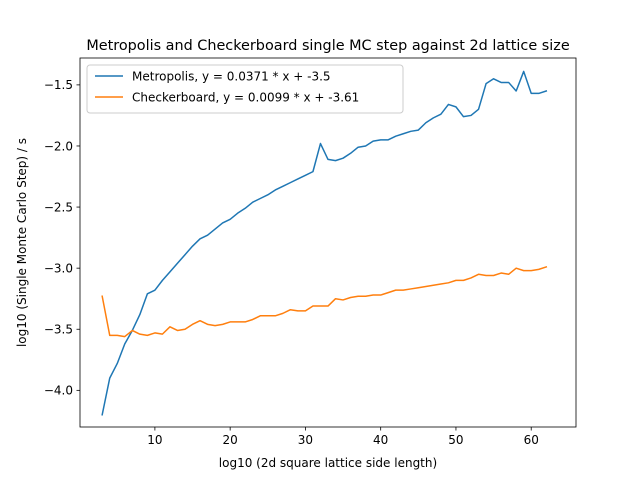 The width and height of the screenshot is (640, 480). What do you see at coordinates (58, 268) in the screenshot?
I see `y-tick-label: −3.0` at bounding box center [58, 268].